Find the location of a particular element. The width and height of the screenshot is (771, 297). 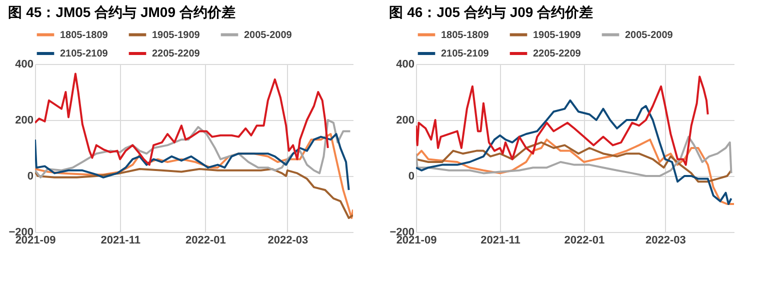

chart-title: 图 46：J05 合约与 J09 合约价差 is located at coordinates (491, 12).